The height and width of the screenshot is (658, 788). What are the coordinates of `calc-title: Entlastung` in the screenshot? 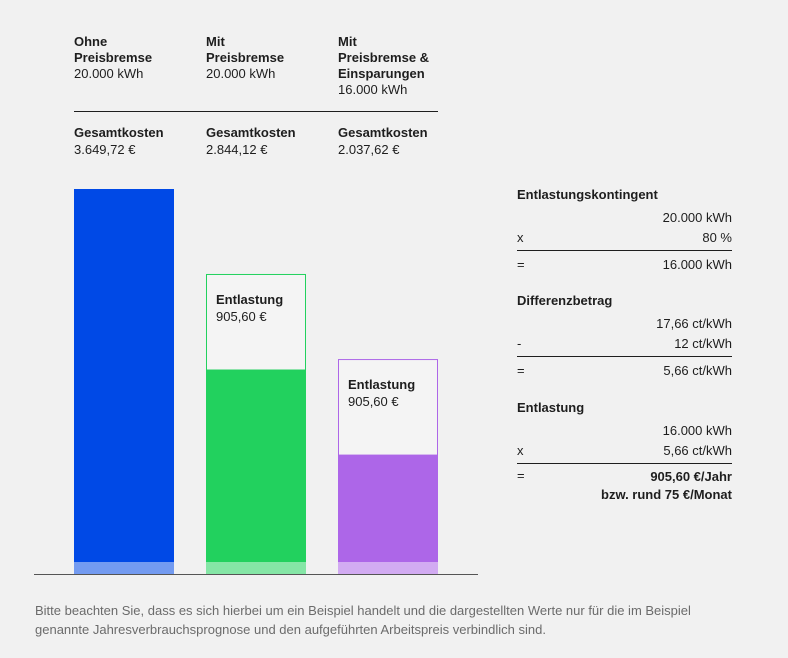 It's located at (551, 407).